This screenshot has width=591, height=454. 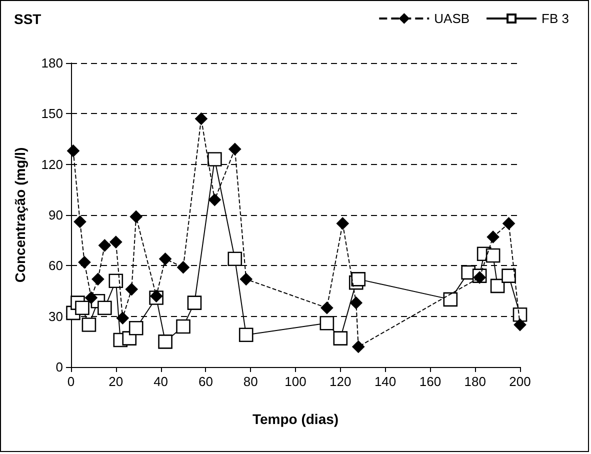 I want to click on x-axis-title: Tempo (dias), so click(x=295, y=419).